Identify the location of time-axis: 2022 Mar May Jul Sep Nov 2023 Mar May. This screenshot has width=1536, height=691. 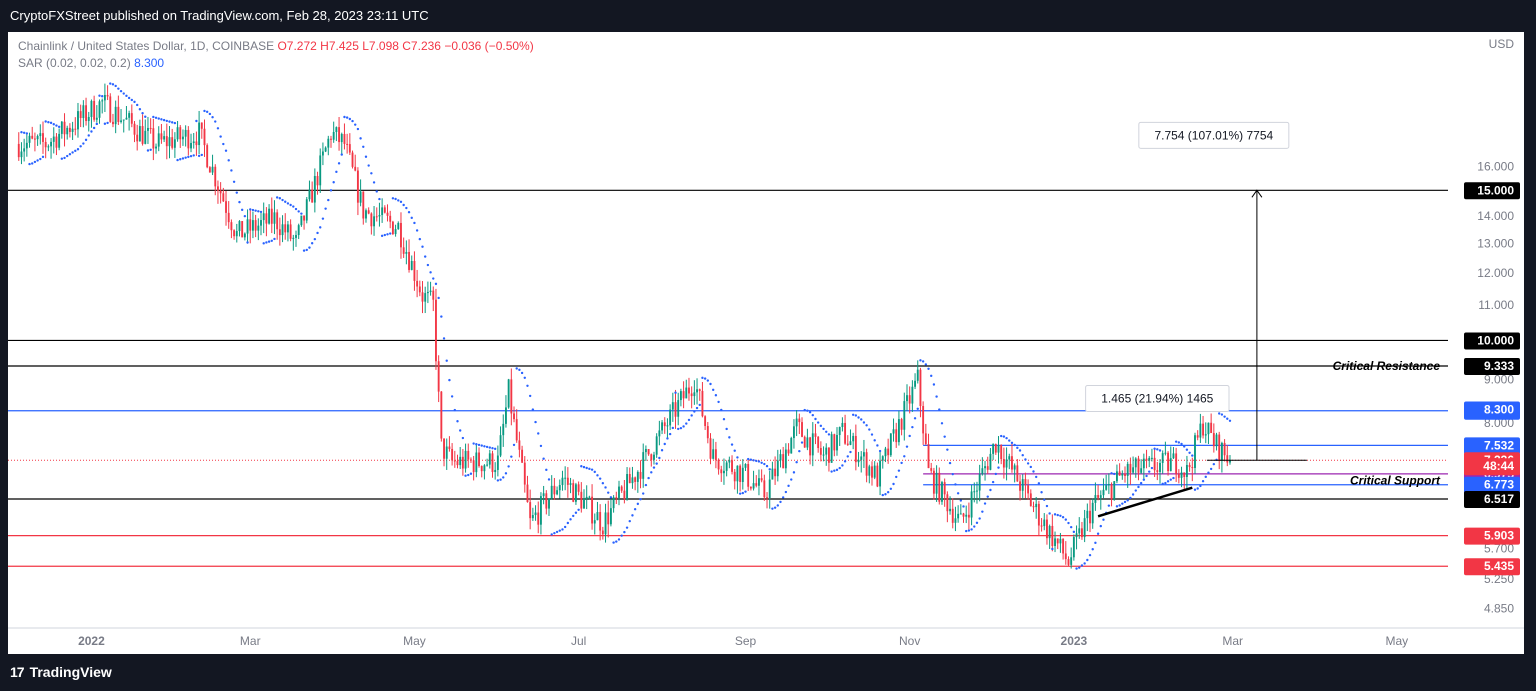
(766, 637).